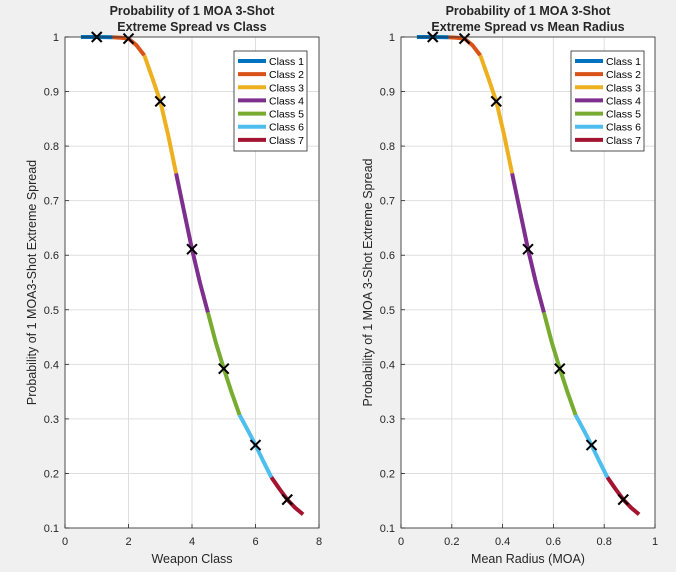 This screenshot has height=572, width=676. What do you see at coordinates (655, 542) in the screenshot?
I see `x-tick-label: 1` at bounding box center [655, 542].